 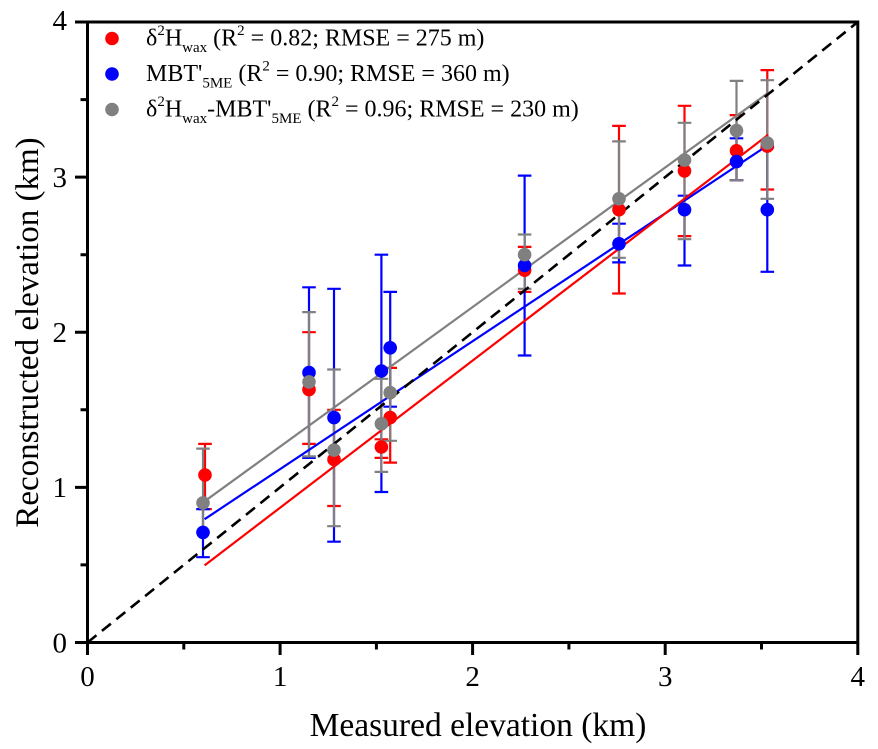 What do you see at coordinates (328, 75) in the screenshot?
I see `svg-text:MBT'5ME​ (R2​ = 0.90; RMSE = 3: MBT'5ME​ (R2​ = 0.90; RMSE = 360 m)` at bounding box center [328, 75].